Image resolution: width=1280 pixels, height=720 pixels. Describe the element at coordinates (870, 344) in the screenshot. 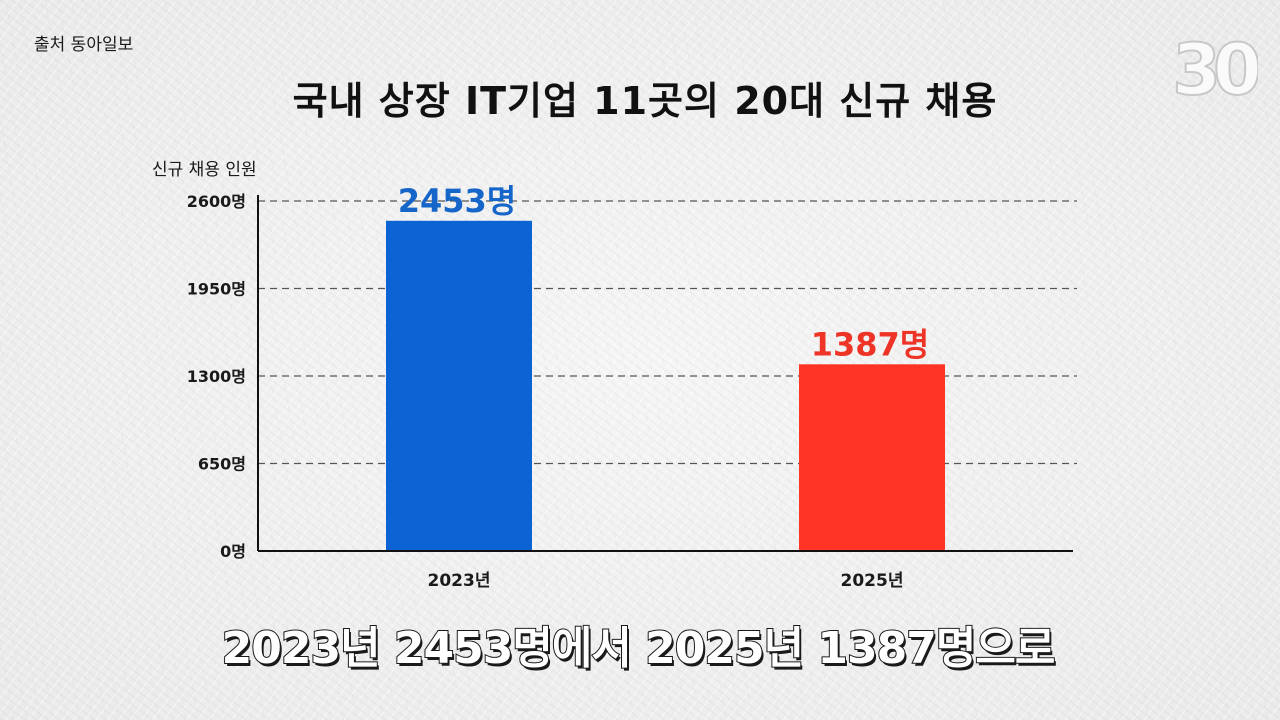

I see `data-label: 1387명` at that location.